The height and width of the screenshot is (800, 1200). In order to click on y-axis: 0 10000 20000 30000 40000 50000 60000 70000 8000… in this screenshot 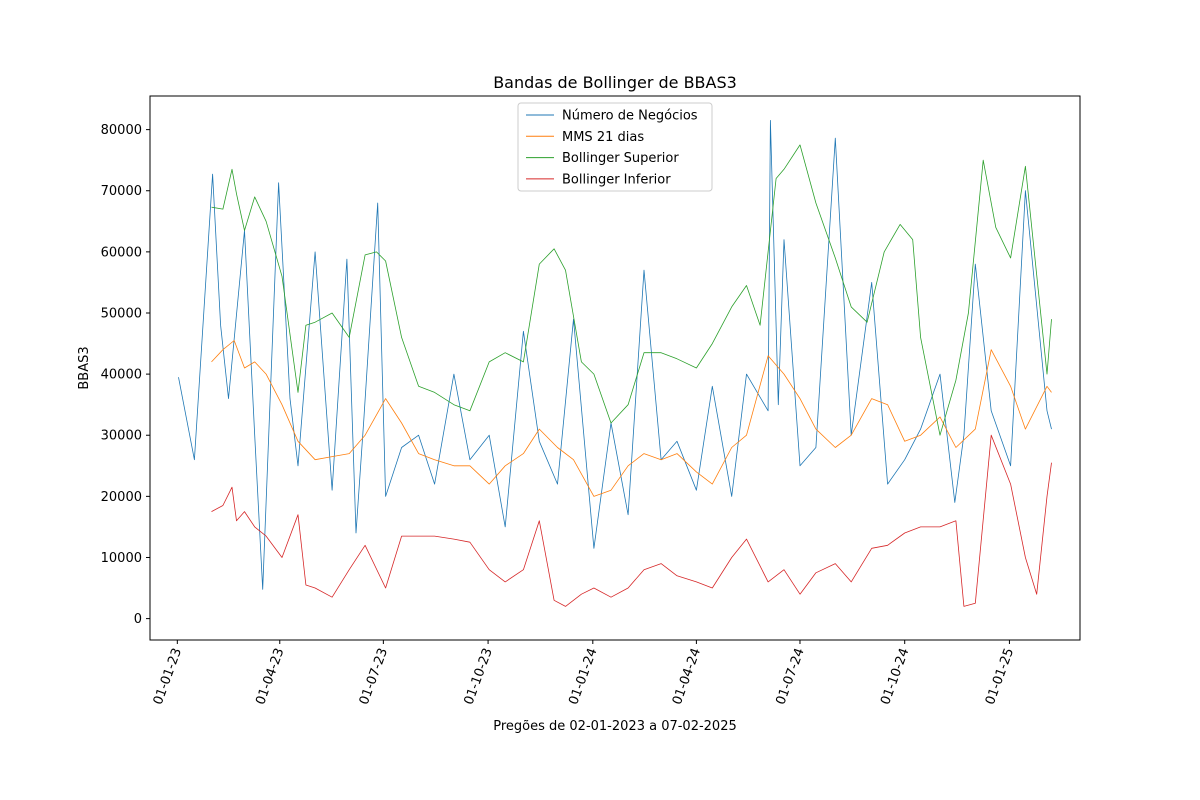, I will do `click(125, 375)`.